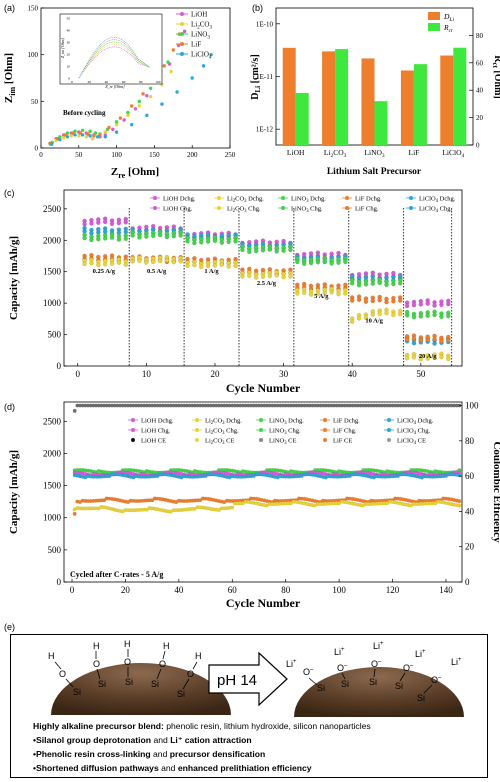  I want to click on panel-b-ticks: 1E-12 1E-11 1E-10 0 20 40 60 80, so click(370, 84).